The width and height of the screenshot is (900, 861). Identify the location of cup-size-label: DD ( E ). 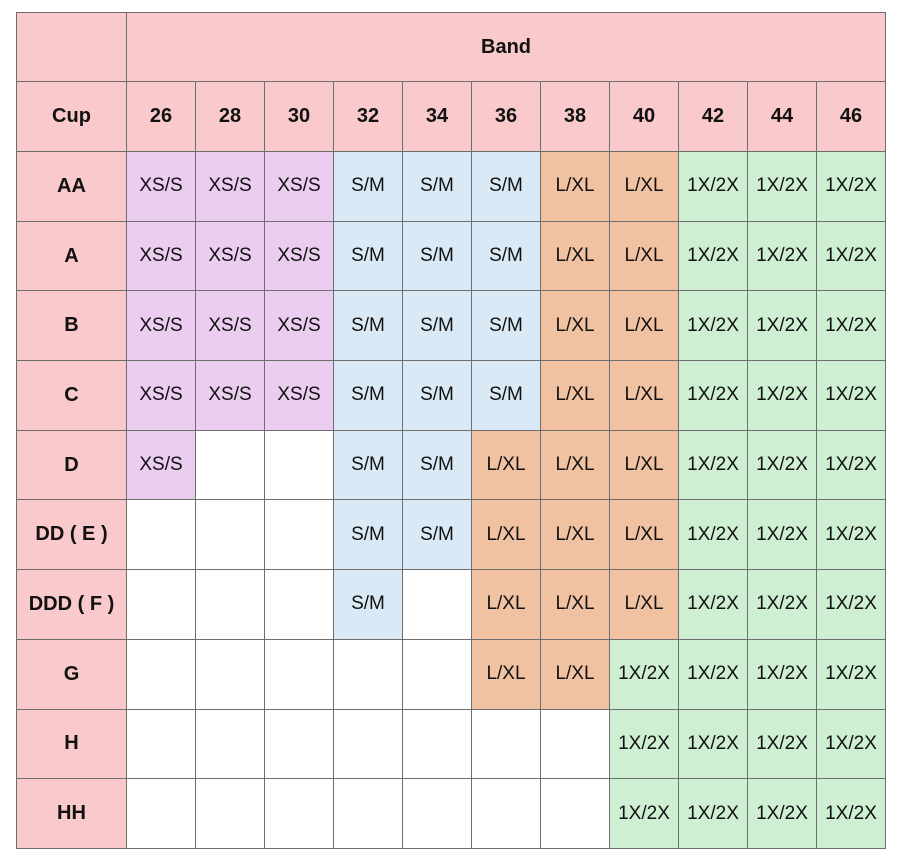
(71, 535).